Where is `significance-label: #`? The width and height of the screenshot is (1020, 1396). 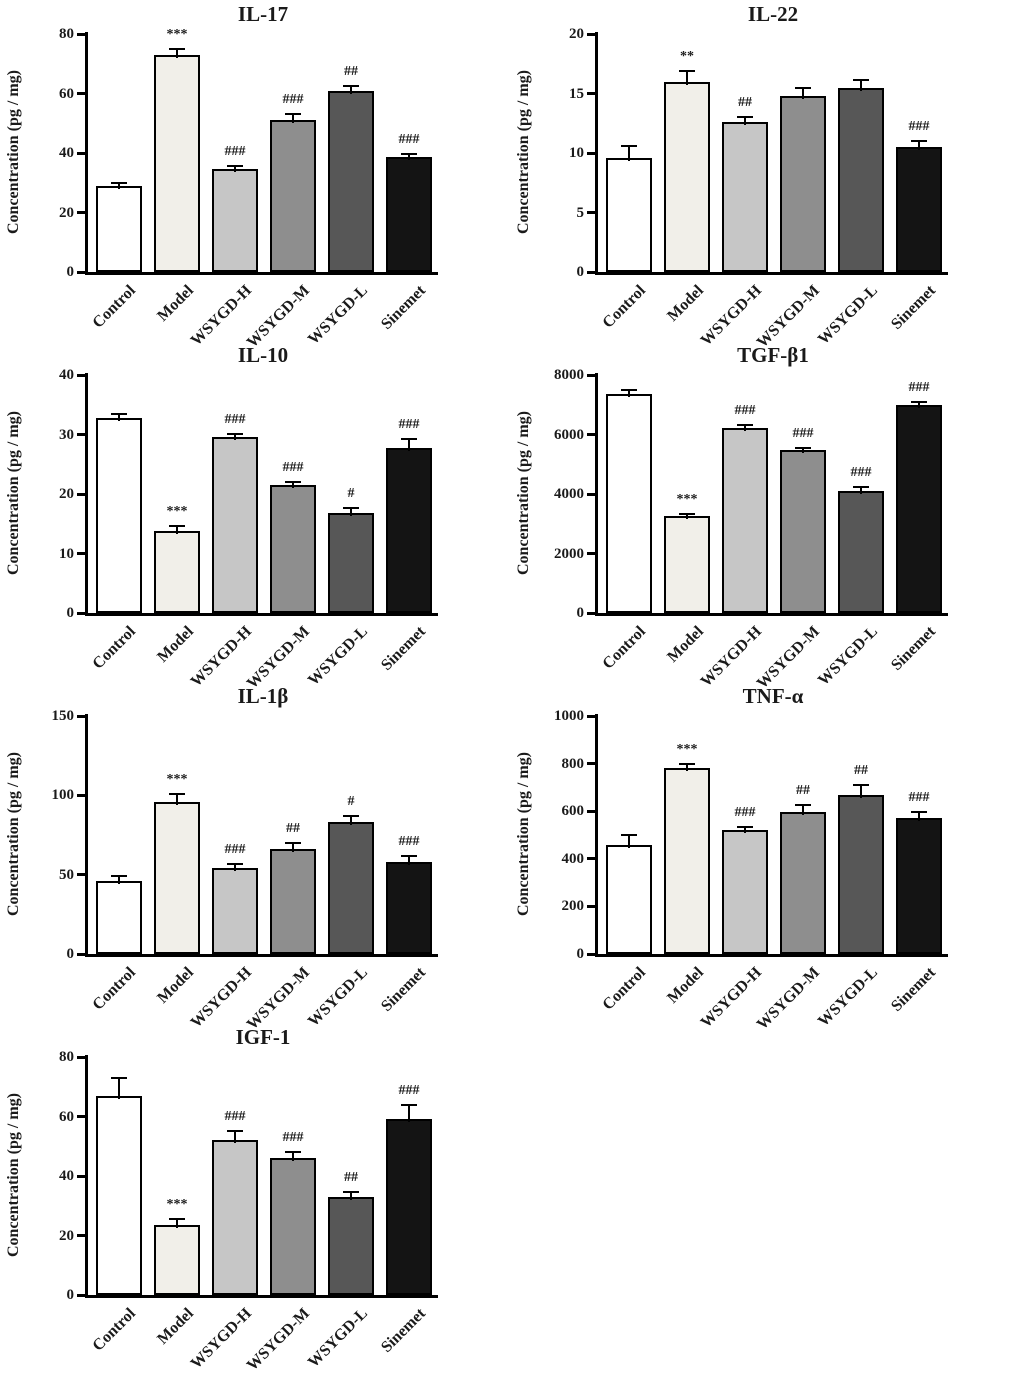 significance-label: # is located at coordinates (351, 801).